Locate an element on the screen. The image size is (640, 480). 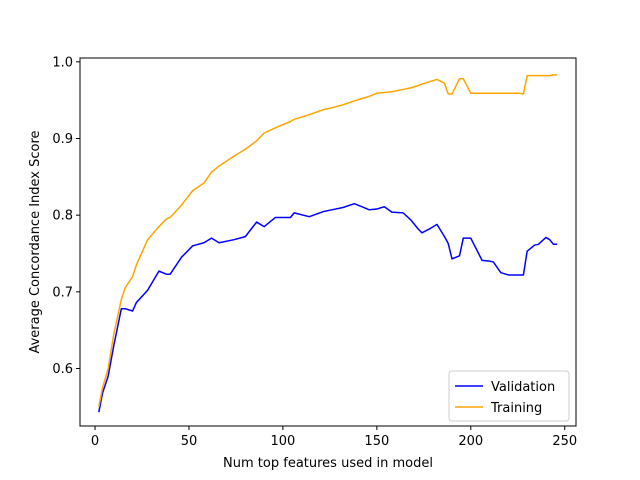
x-tick-label: 250 is located at coordinates (564, 441).